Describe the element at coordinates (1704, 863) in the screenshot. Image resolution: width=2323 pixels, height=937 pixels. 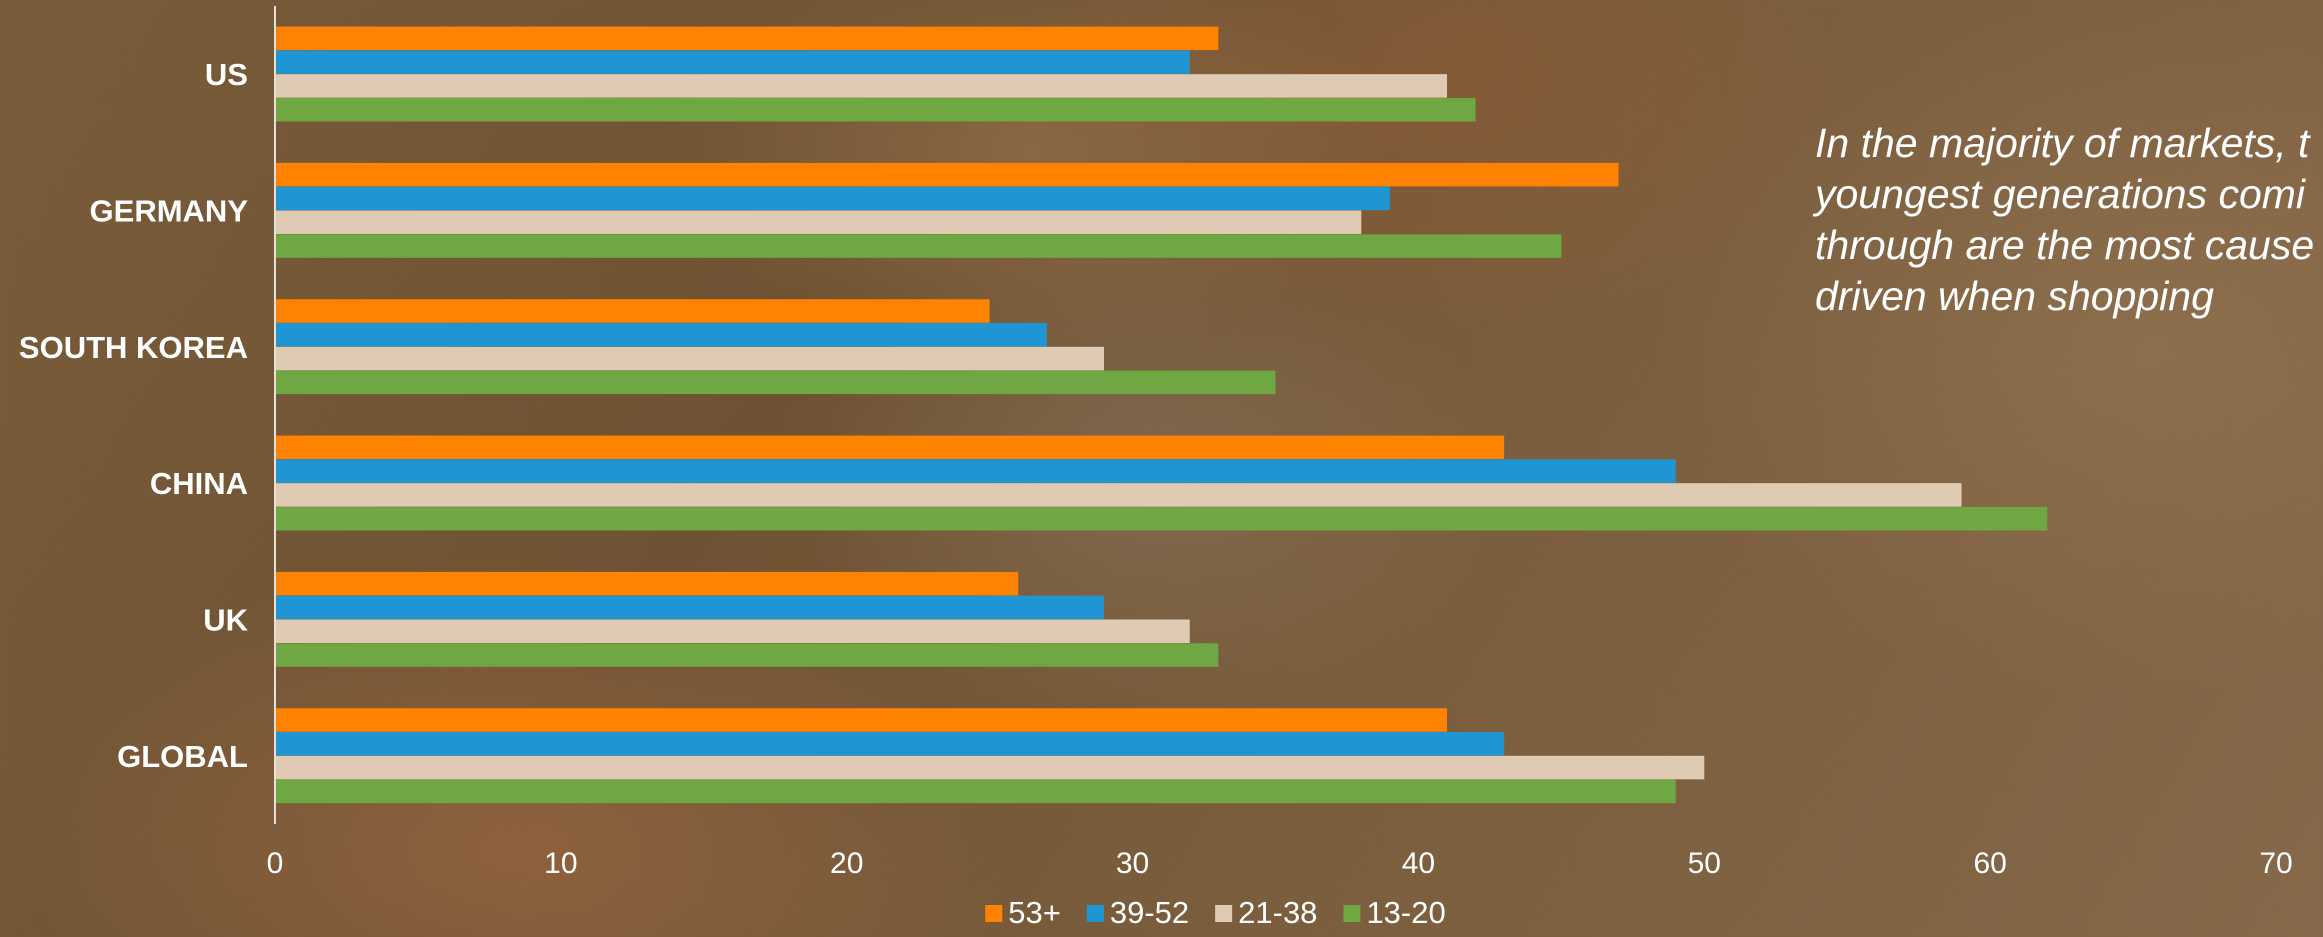
I see `x-tick-label: 50` at that location.